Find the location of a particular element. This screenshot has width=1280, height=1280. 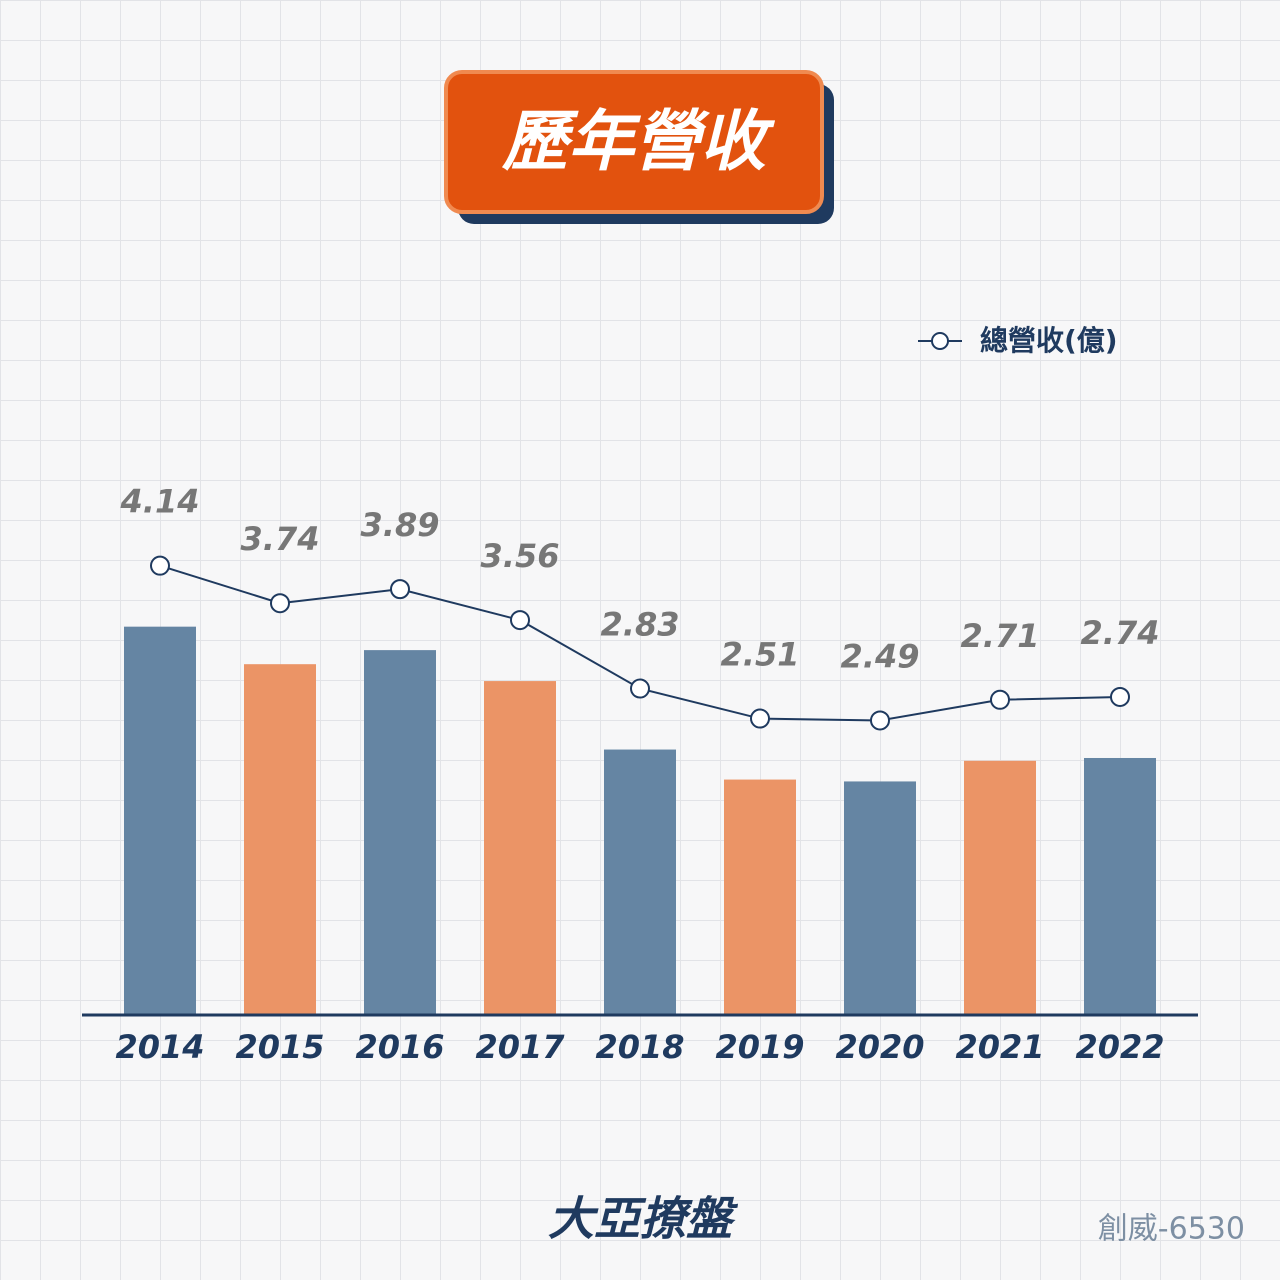

chart-title: 歷年營收 is located at coordinates (638, 141).